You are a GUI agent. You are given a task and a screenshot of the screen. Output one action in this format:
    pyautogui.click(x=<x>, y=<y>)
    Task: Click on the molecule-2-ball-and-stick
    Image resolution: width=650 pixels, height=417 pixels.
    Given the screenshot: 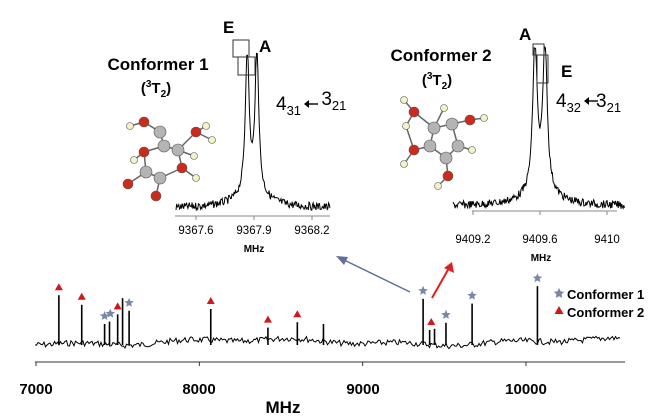 What is the action you would take?
    pyautogui.click(x=444, y=143)
    